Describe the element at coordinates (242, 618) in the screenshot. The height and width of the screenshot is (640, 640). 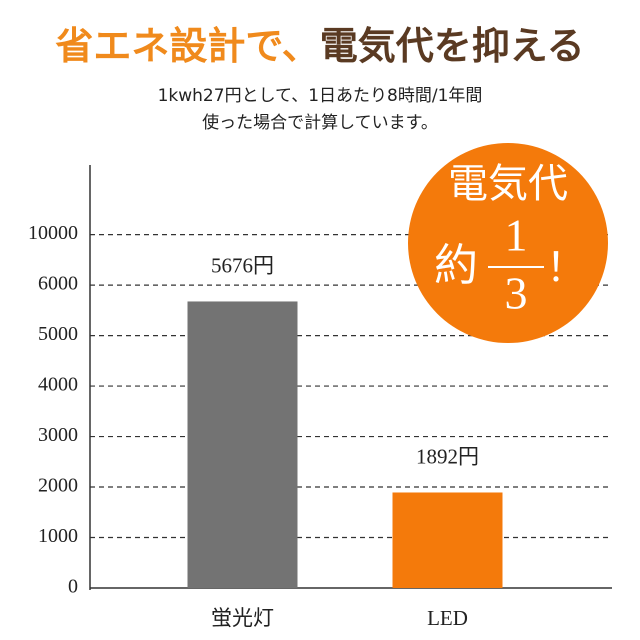
I see `x-tick-label: 蛍光灯` at that location.